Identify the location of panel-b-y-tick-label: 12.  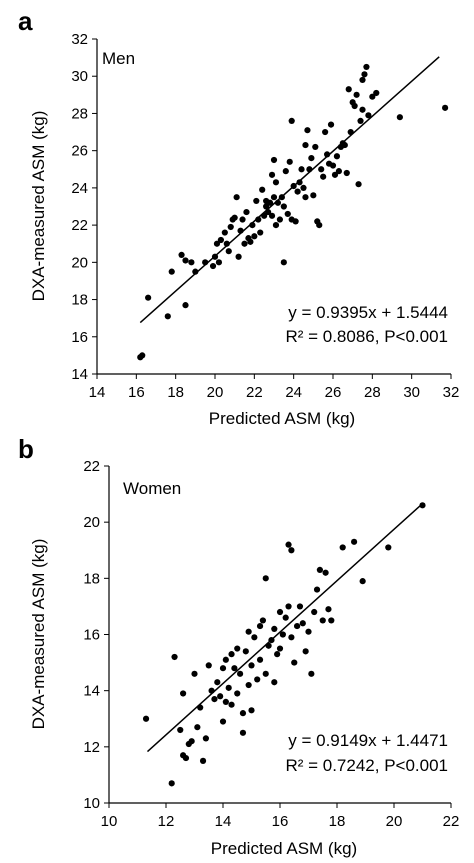
(91, 747).